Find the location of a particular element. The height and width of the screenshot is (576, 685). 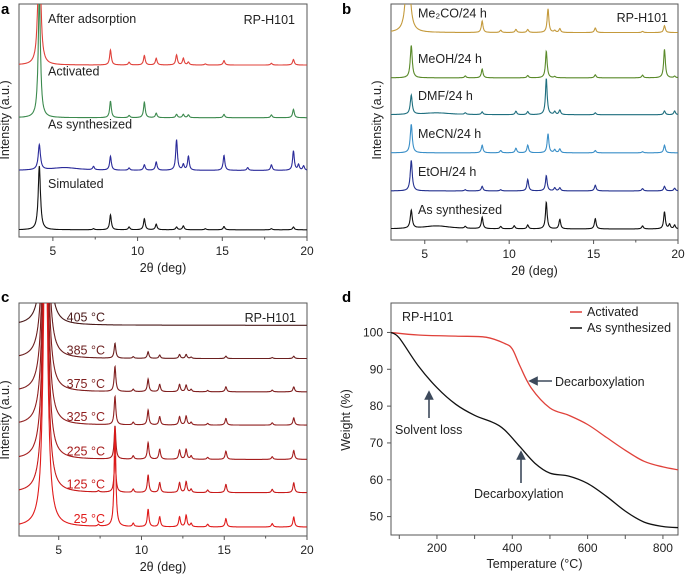

y-tick-label: 100 is located at coordinates (373, 332).